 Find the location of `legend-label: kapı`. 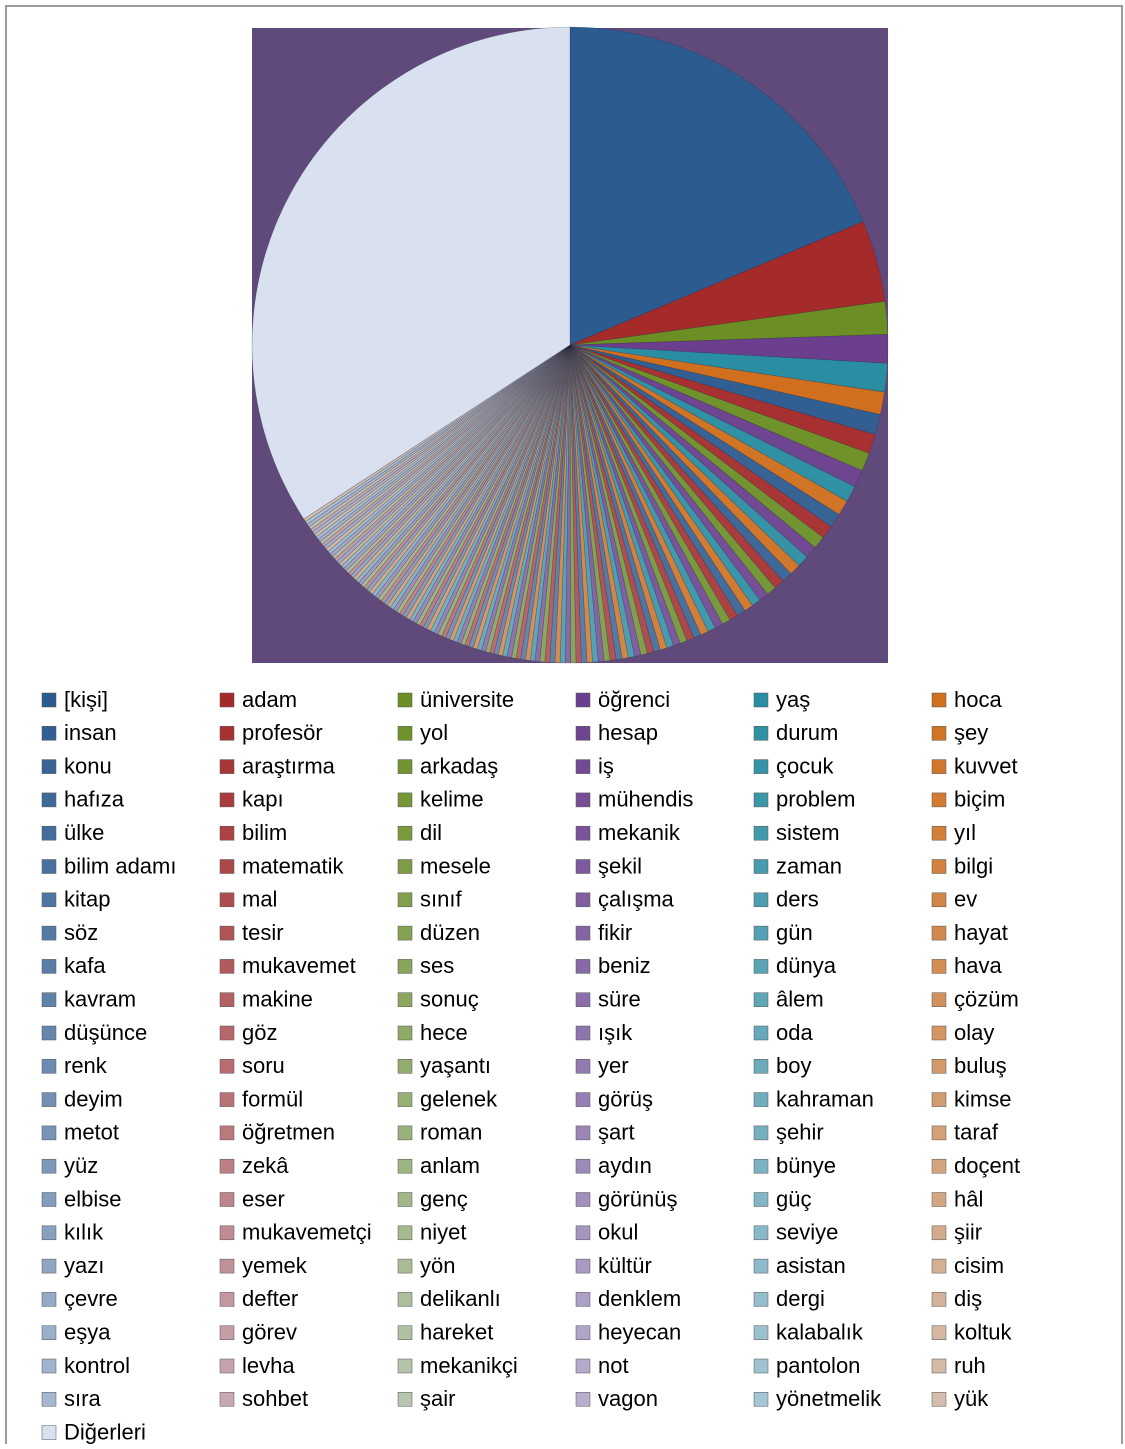

legend-label: kapı is located at coordinates (263, 799).